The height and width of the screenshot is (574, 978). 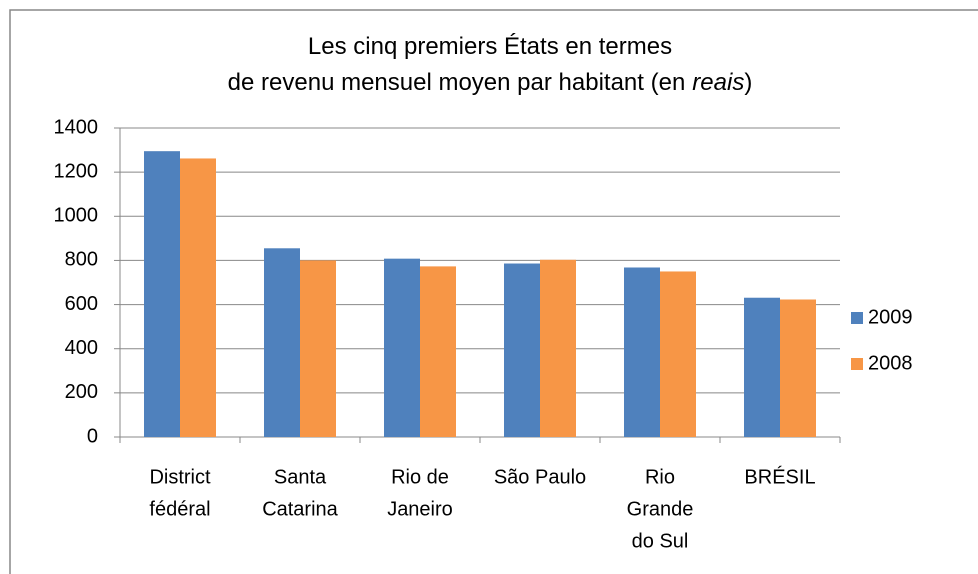 What do you see at coordinates (748, 82) in the screenshot?
I see `title-line: )` at bounding box center [748, 82].